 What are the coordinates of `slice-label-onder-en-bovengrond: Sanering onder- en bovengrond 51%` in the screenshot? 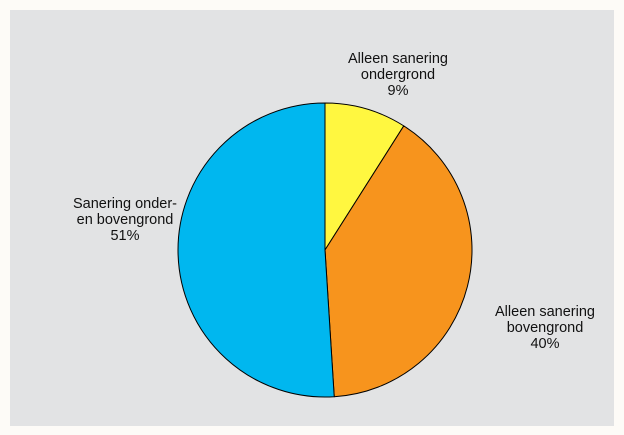 It's located at (125, 220).